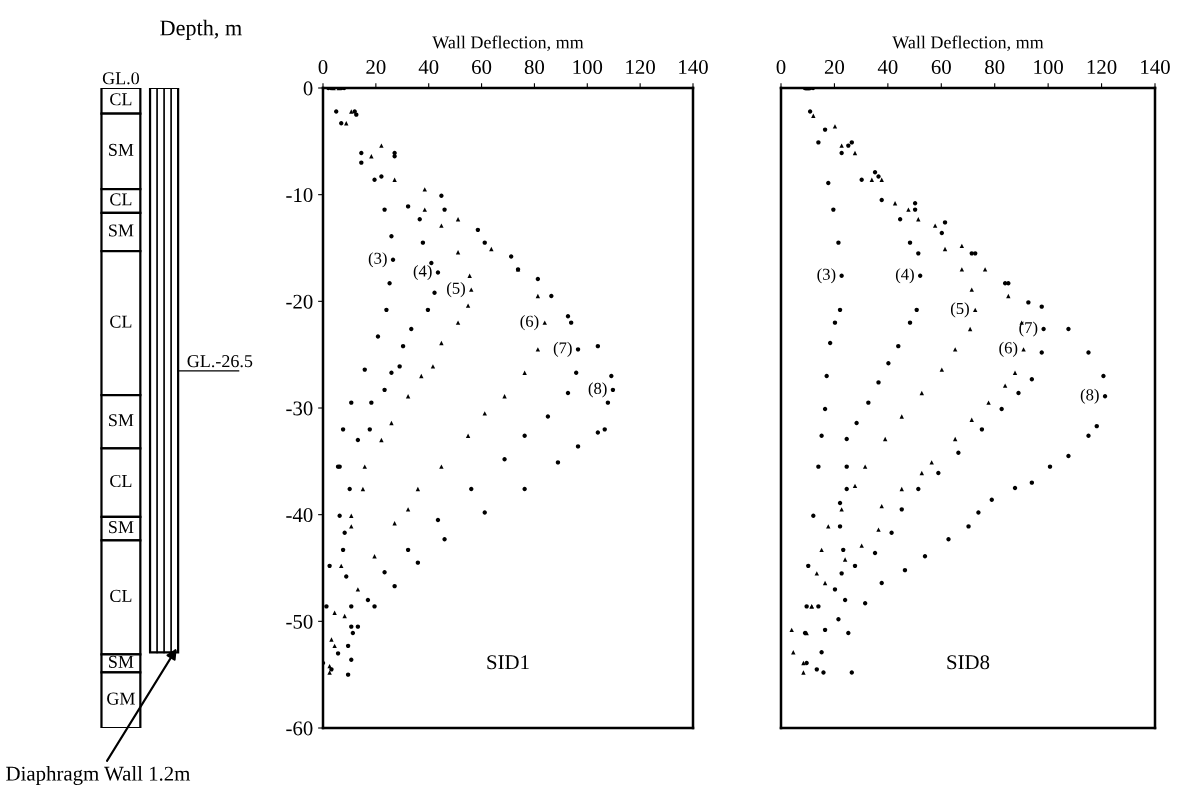 The height and width of the screenshot is (810, 1187). Describe the element at coordinates (299, 195) in the screenshot. I see `y-tick-label: -10` at that location.